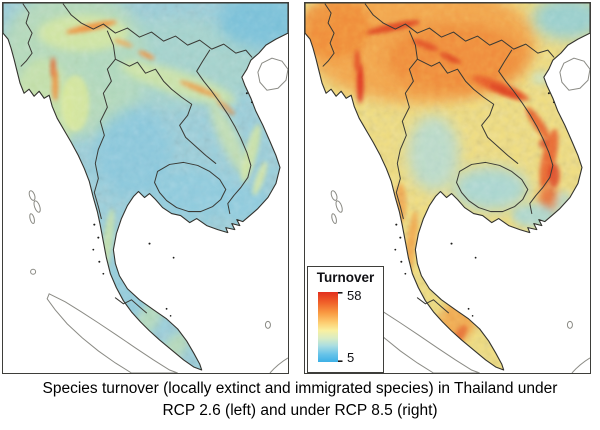  Describe the element at coordinates (300, 410) in the screenshot. I see `caption-line-2: RCP 2.6 (left) and under RCP 8.5 (right)` at that location.